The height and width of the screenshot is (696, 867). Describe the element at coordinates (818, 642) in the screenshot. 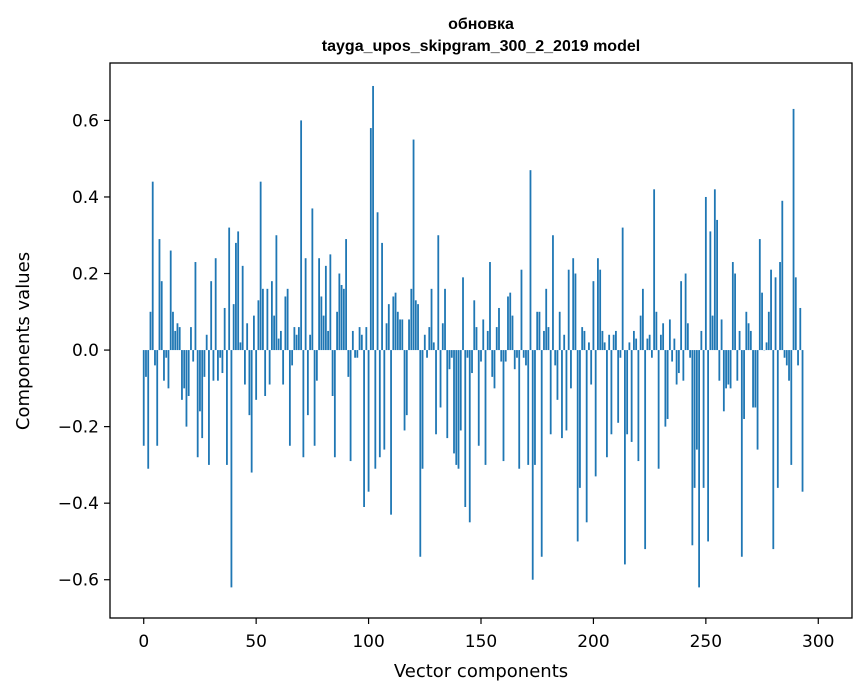

I see `x-tick-label: 300` at that location.